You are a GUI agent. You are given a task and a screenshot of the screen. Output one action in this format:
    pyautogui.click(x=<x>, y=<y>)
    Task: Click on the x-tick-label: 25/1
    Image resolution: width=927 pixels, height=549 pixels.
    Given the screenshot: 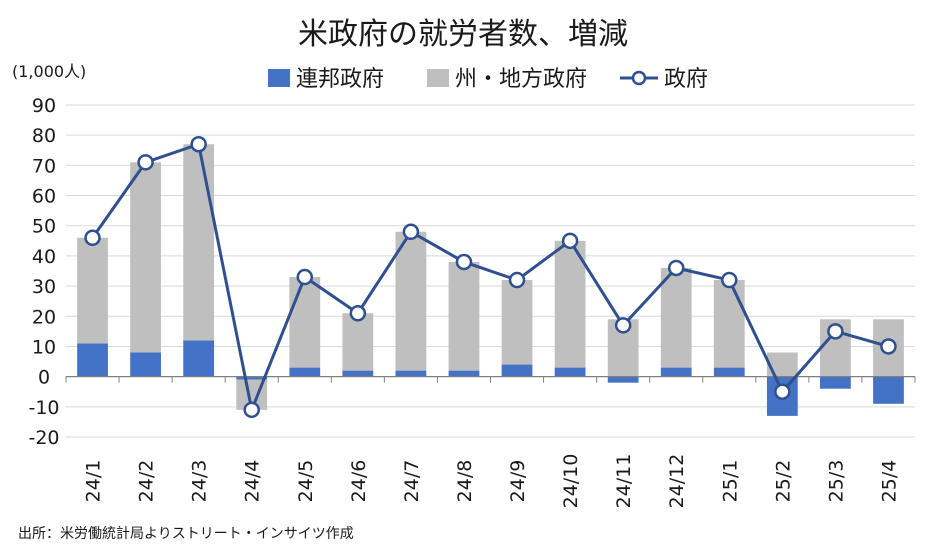 What is the action you would take?
    pyautogui.click(x=730, y=481)
    